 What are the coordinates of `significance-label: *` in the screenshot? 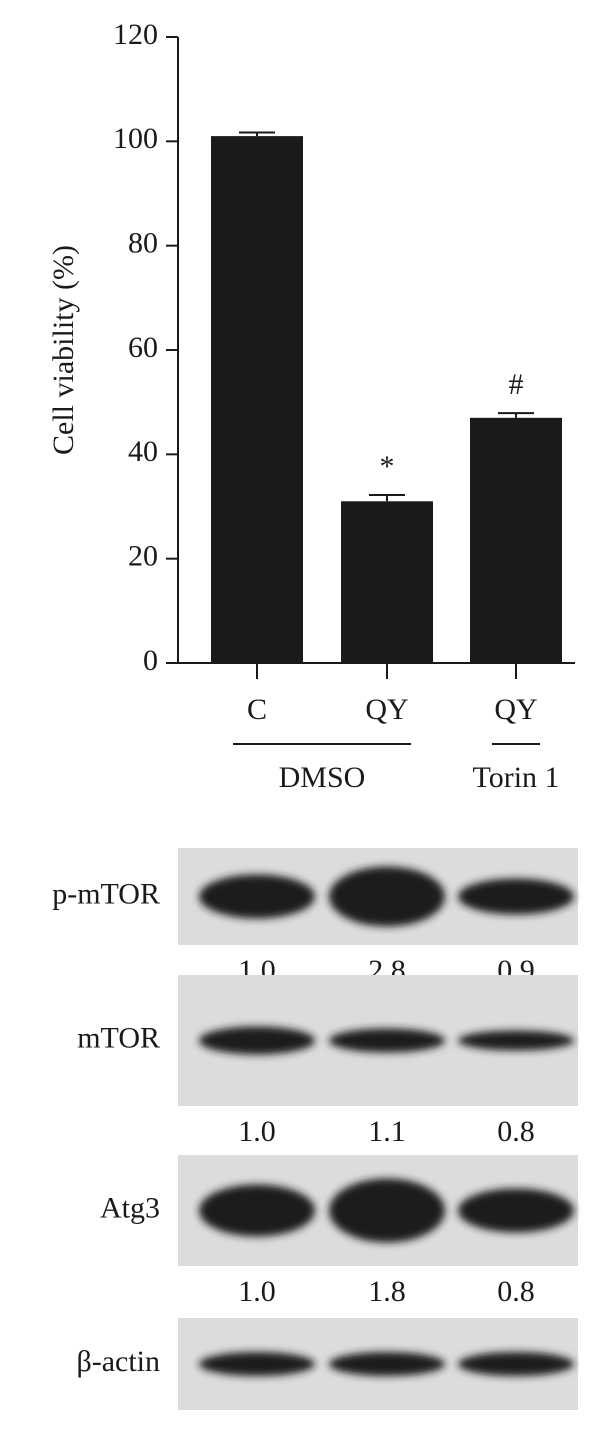 It's located at (387, 466).